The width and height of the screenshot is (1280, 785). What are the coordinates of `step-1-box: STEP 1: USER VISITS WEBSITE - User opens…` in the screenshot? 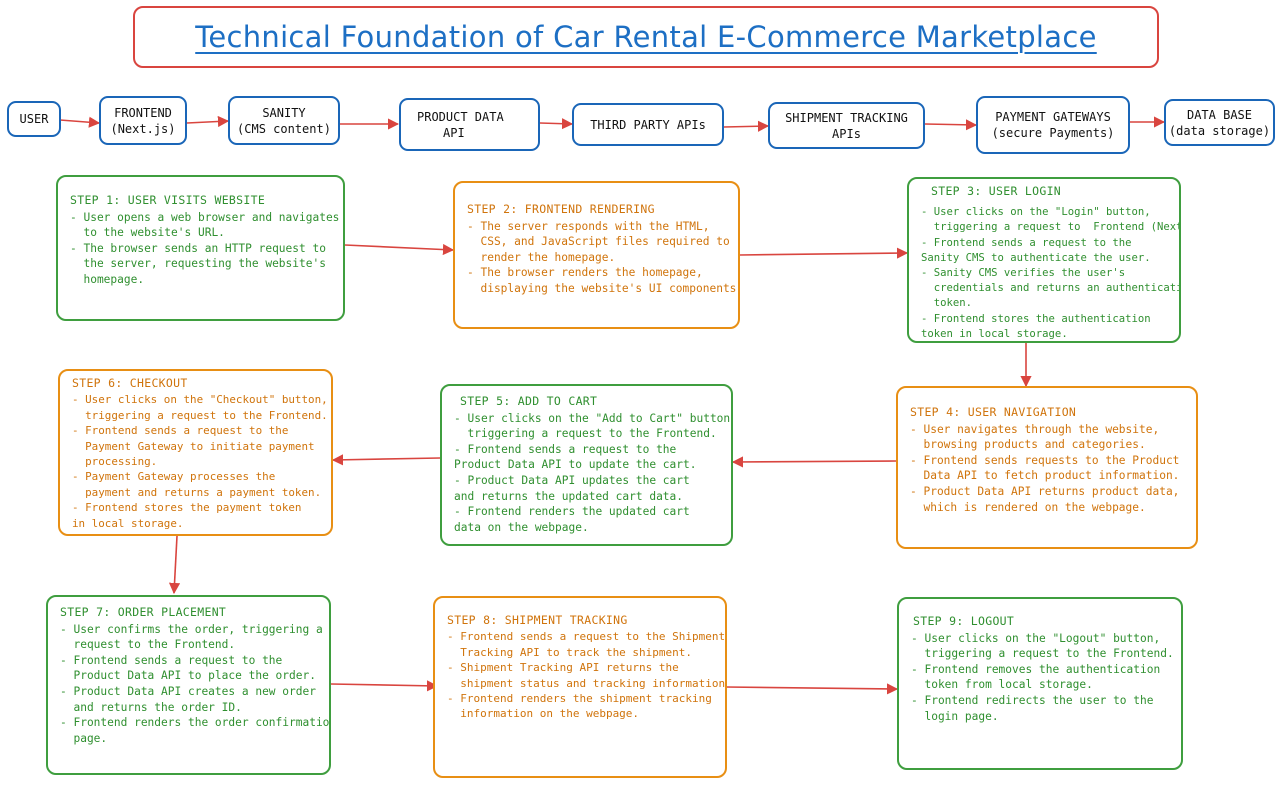 It's located at (200, 248).